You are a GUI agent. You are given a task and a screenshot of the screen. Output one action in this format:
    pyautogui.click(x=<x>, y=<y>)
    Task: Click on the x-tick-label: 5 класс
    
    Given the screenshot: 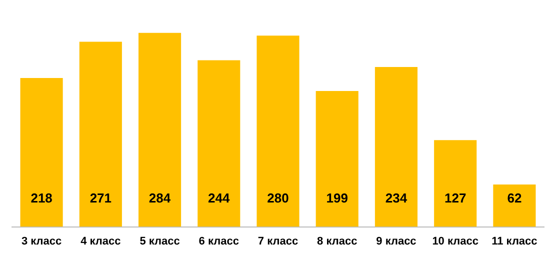 What is the action you would take?
    pyautogui.click(x=160, y=241)
    